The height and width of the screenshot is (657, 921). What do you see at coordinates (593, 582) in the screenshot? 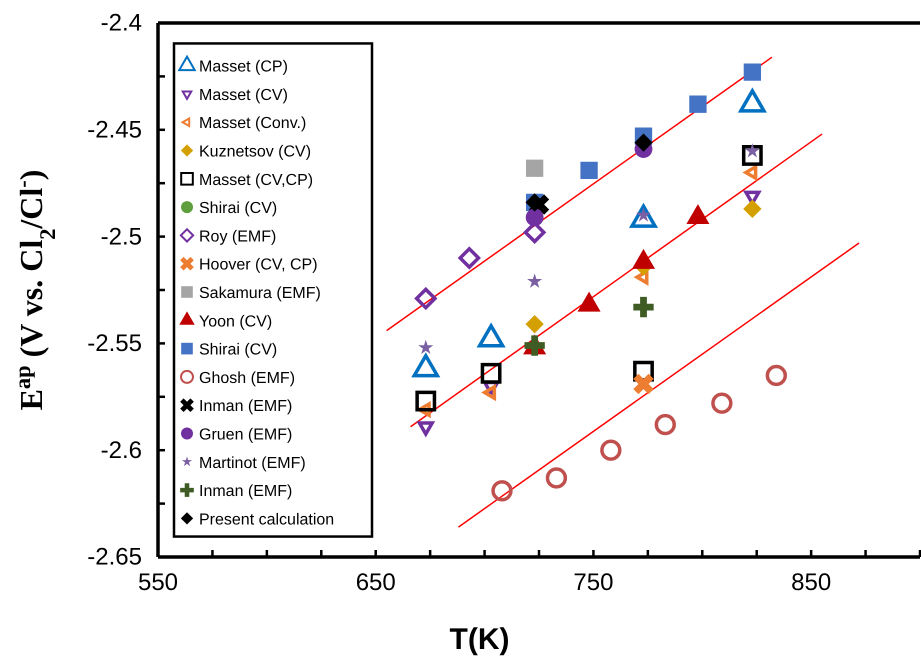
I see `x-tick-label: 750` at bounding box center [593, 582].